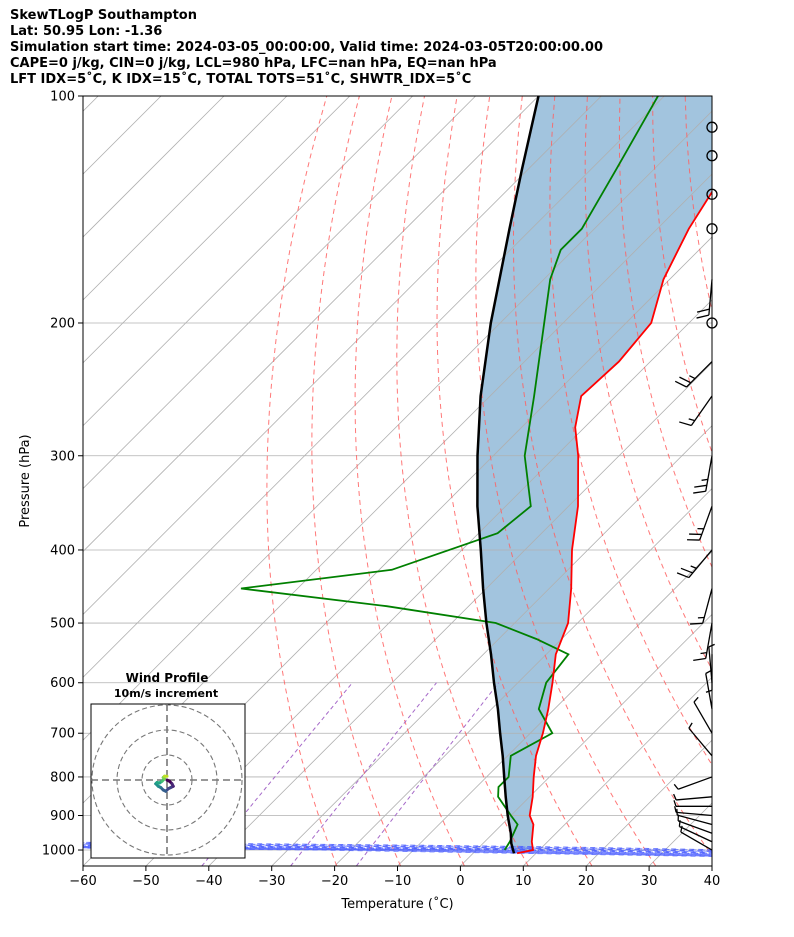 The width and height of the screenshot is (794, 937). I want to click on y-tick-label: 500, so click(62, 624).